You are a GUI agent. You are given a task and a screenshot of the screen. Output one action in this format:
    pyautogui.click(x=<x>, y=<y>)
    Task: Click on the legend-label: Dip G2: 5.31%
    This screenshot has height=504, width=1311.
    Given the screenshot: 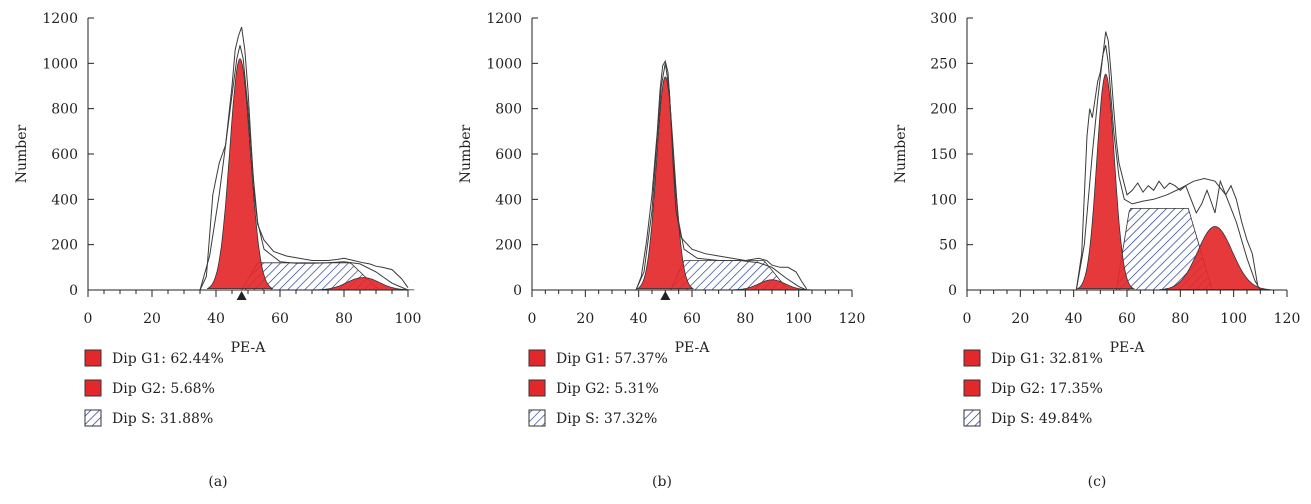 What is the action you would take?
    pyautogui.click(x=607, y=389)
    